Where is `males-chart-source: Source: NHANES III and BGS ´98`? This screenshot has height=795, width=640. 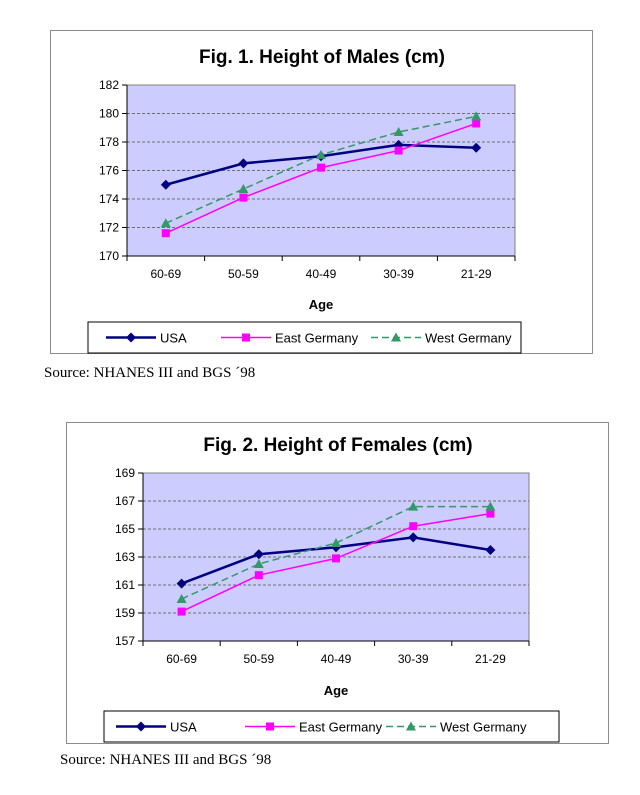 males-chart-source: Source: NHANES III and BGS ´98 is located at coordinates (150, 373).